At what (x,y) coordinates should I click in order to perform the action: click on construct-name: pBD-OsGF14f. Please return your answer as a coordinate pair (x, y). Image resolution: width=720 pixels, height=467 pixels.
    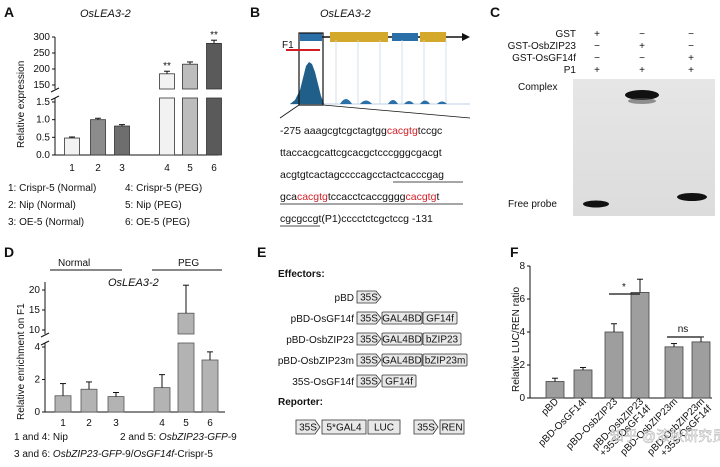
    Looking at the image, I should click on (323, 319).